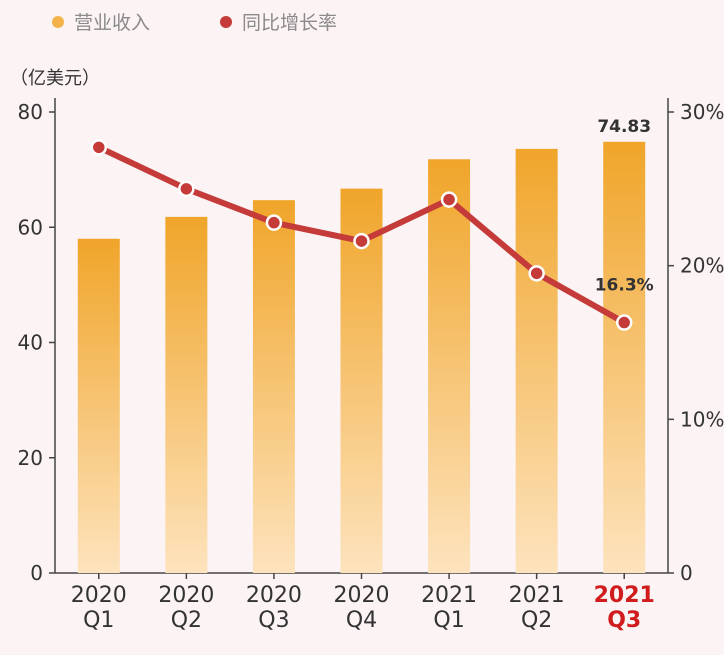 The height and width of the screenshot is (655, 724). I want to click on x-tick-label-quarter: Q4, so click(361, 620).